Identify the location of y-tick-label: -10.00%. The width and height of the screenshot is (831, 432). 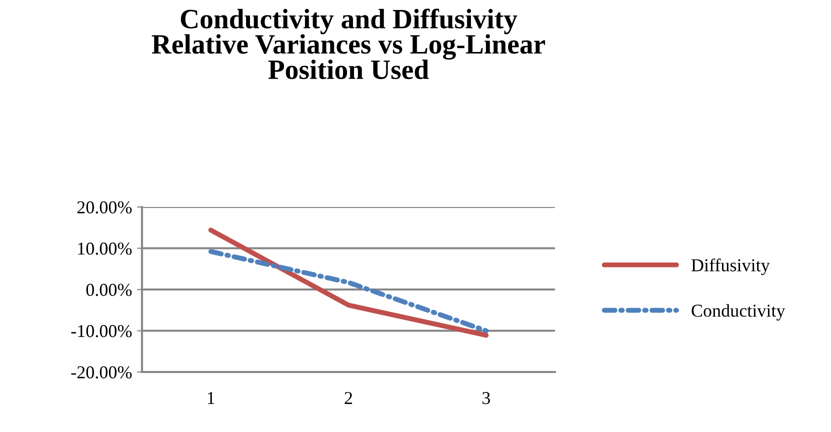
(101, 331).